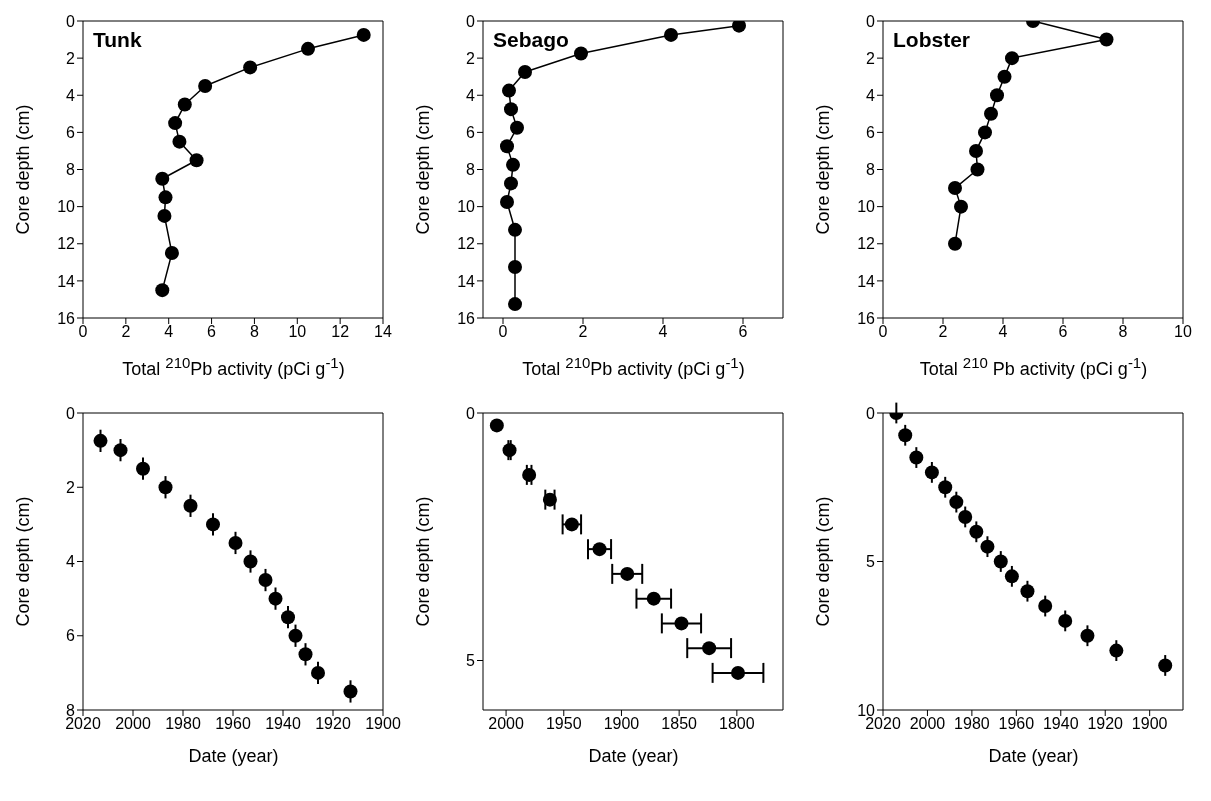 This screenshot has width=1211, height=801. What do you see at coordinates (1033, 367) in the screenshot?
I see `x-axis-title: Total $^{210}$ Pb activity (pCi g$^{-1}$)` at bounding box center [1033, 367].